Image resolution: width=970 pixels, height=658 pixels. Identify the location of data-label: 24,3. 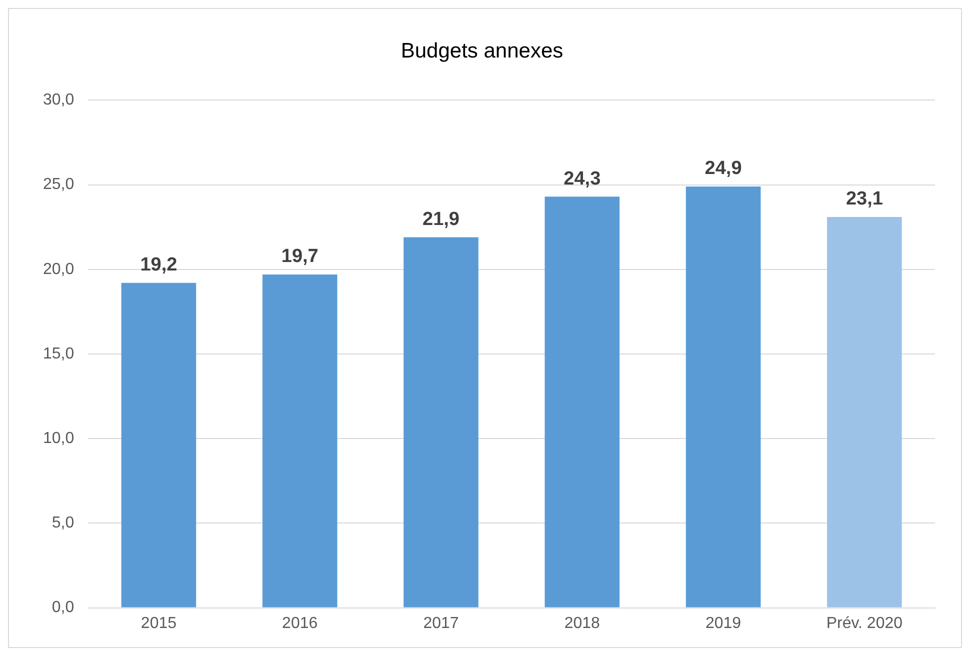
(582, 179).